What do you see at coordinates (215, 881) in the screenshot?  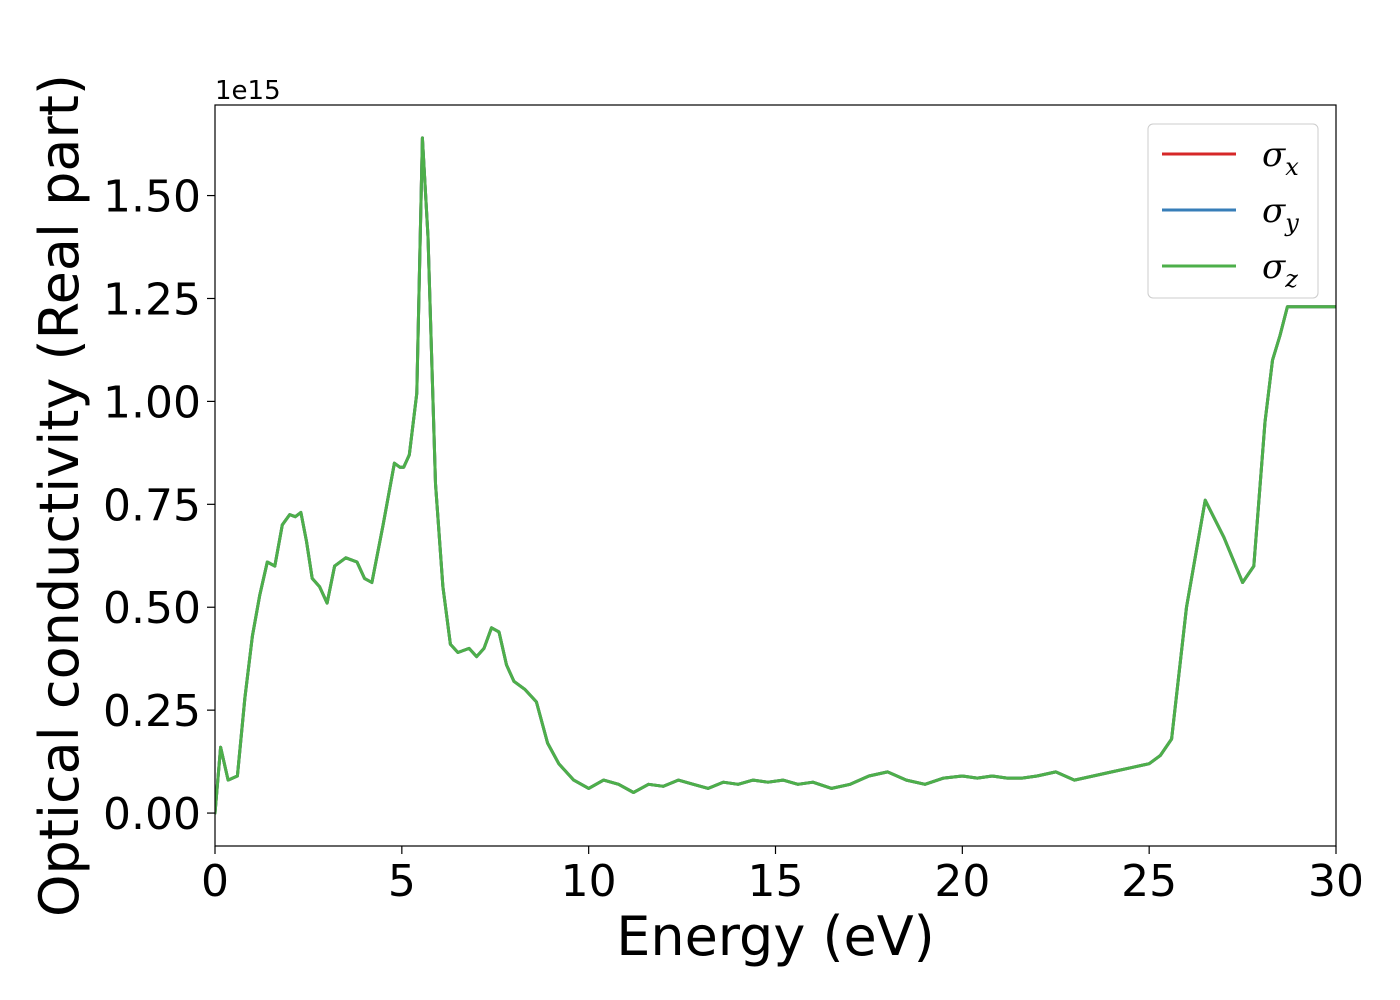 I see `x-tick-label: 0` at bounding box center [215, 881].